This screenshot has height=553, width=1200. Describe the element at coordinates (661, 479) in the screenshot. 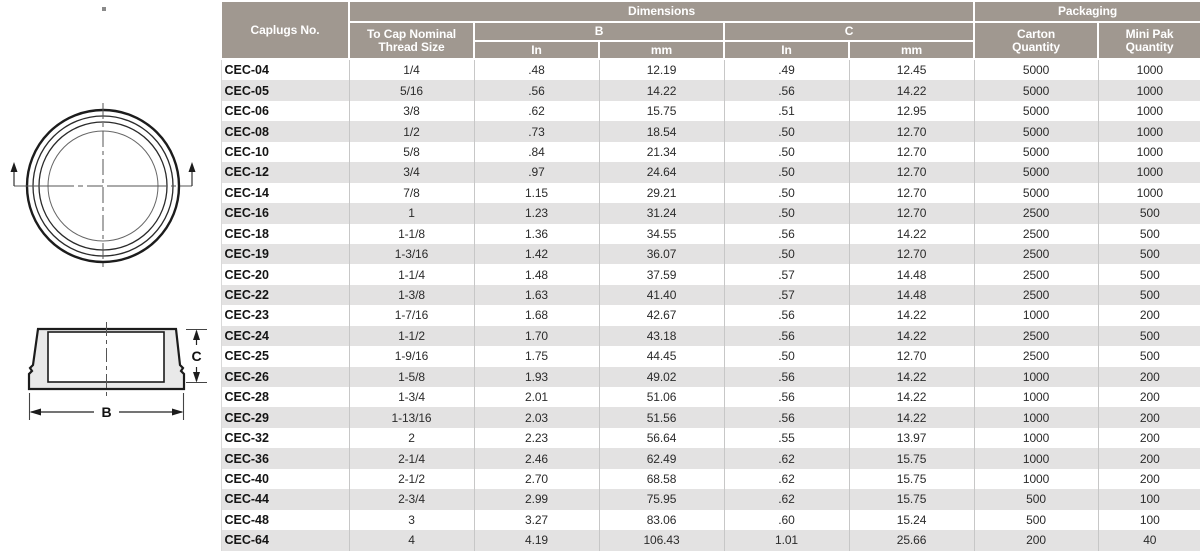

I see `b-mm-cell: 68.58` at that location.